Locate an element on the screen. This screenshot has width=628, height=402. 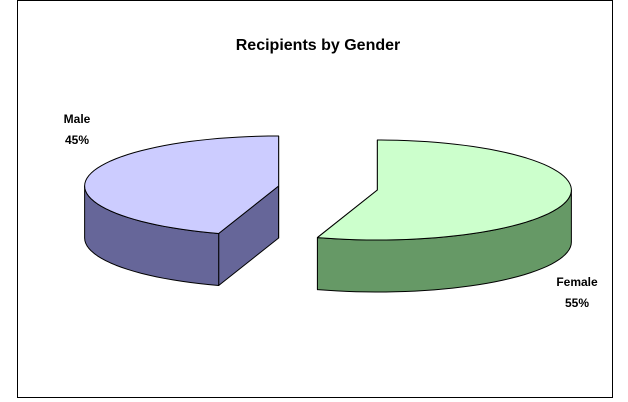
slice-label: Male is located at coordinates (77, 119).